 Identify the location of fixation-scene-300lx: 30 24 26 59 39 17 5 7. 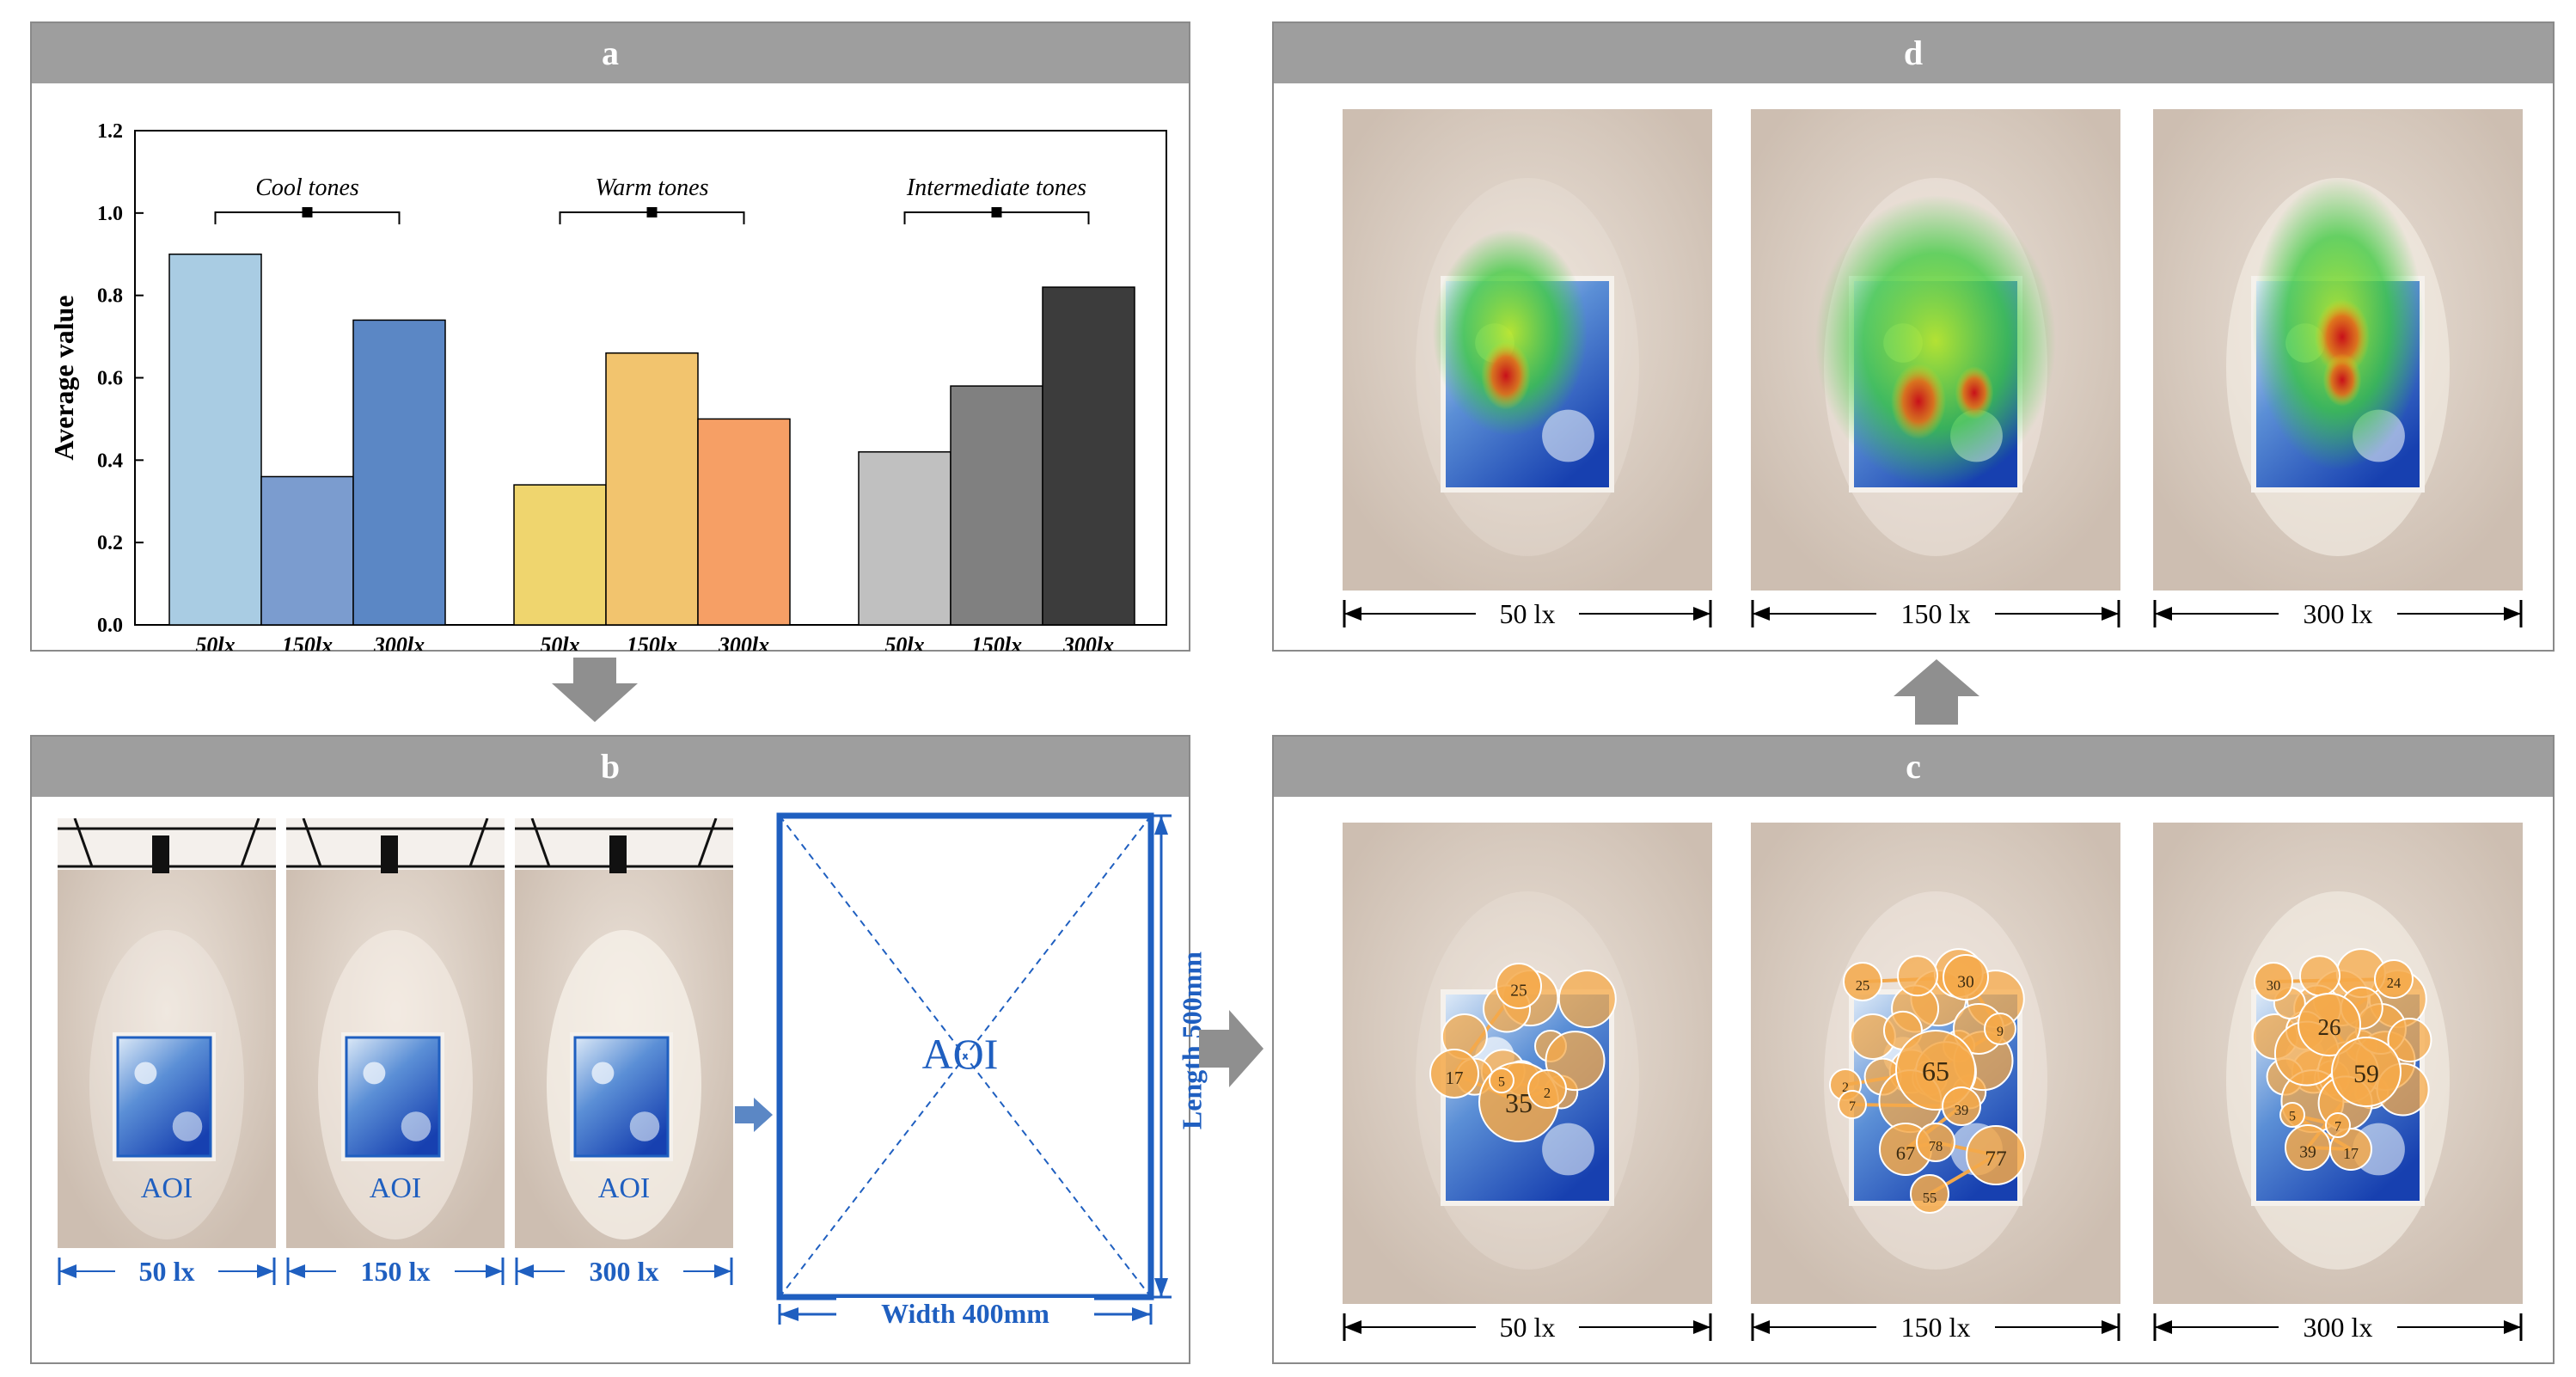
(2338, 1063).